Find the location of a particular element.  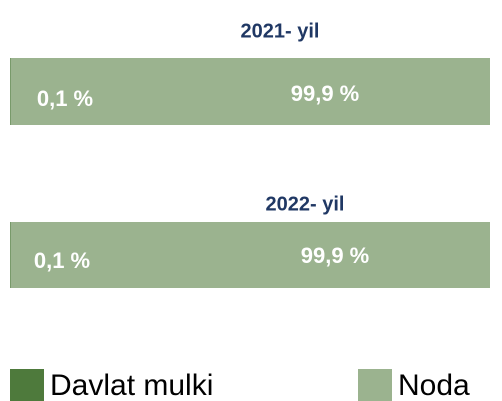

legend-label: Noda is located at coordinates (434, 385).